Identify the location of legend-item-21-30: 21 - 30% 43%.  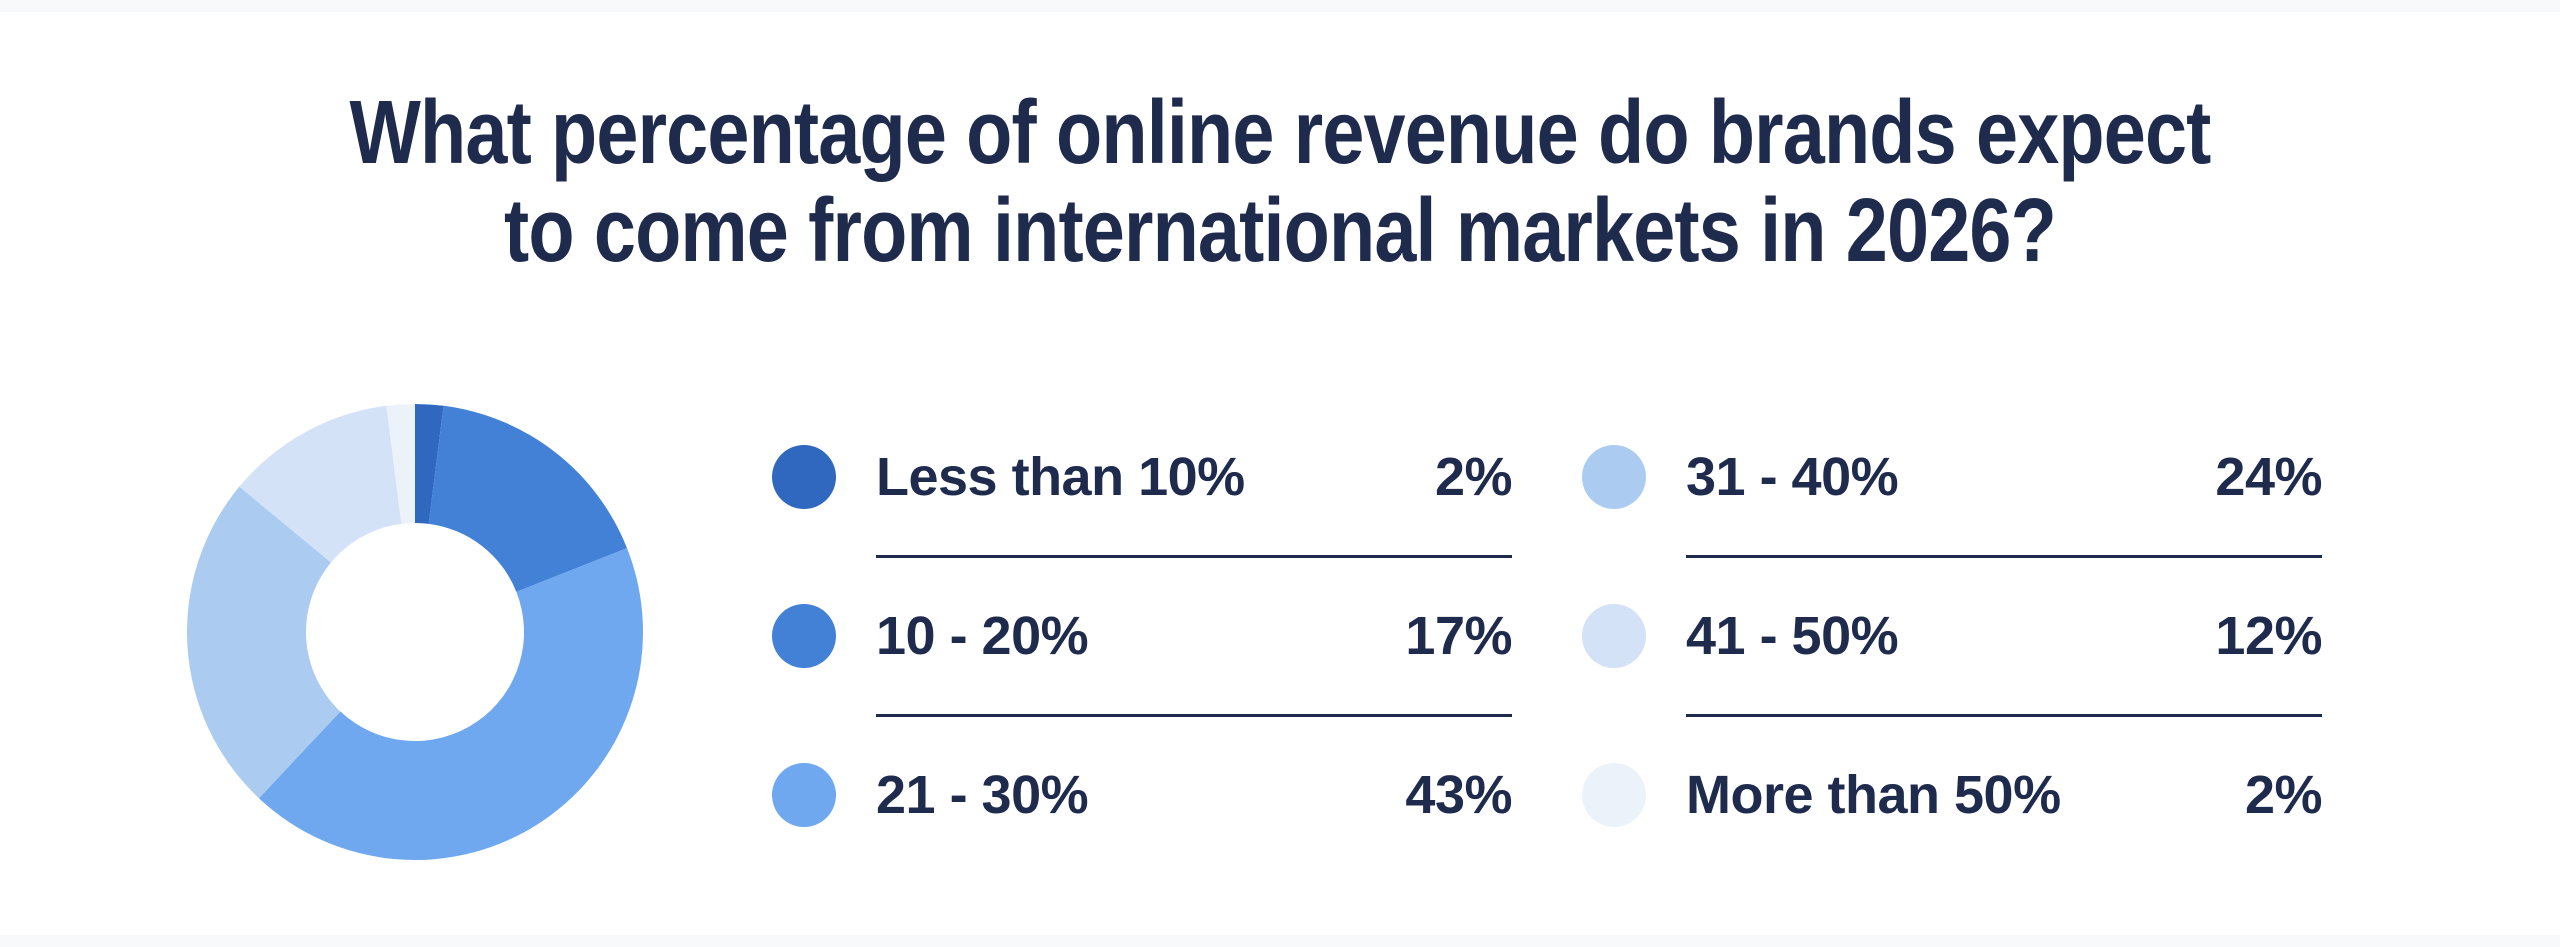
(1142, 795).